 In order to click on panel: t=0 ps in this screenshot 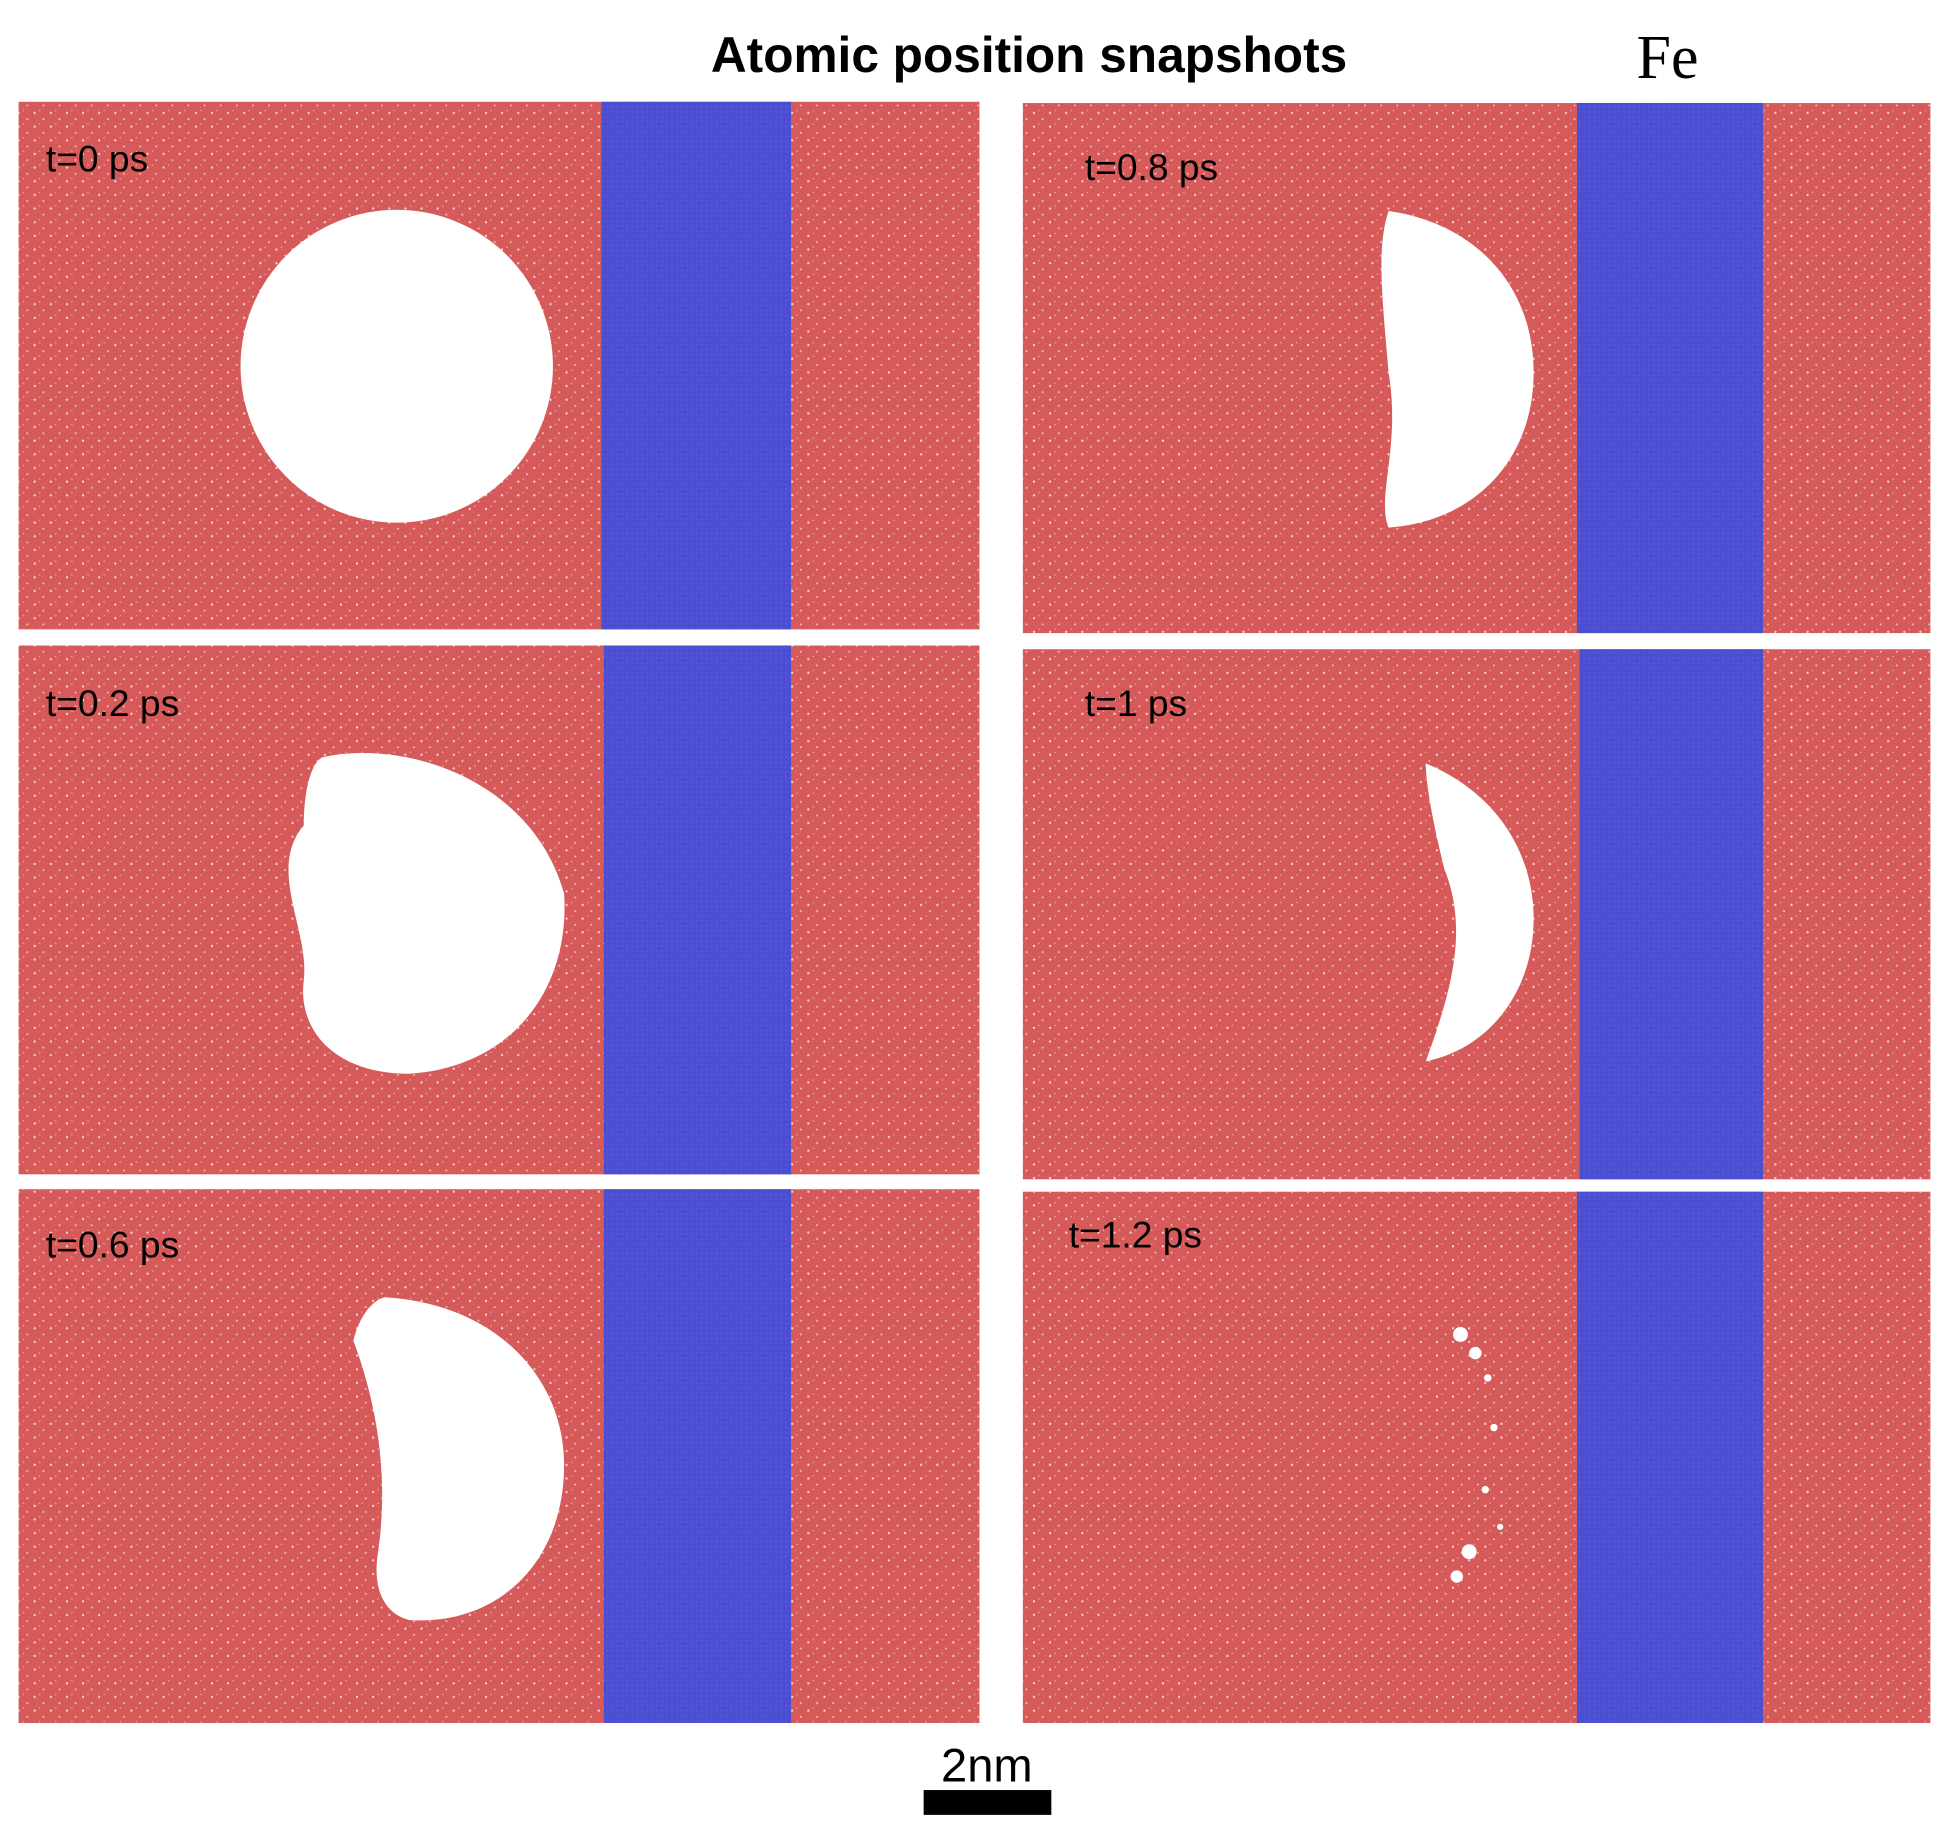, I will do `click(499, 365)`.